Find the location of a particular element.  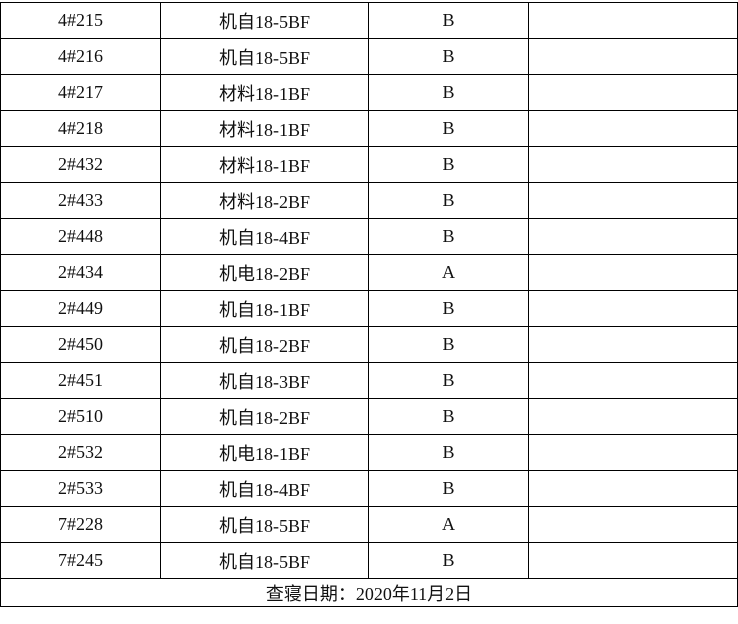

inspection-date: 查寝日期：2020年11月2日 is located at coordinates (369, 592).